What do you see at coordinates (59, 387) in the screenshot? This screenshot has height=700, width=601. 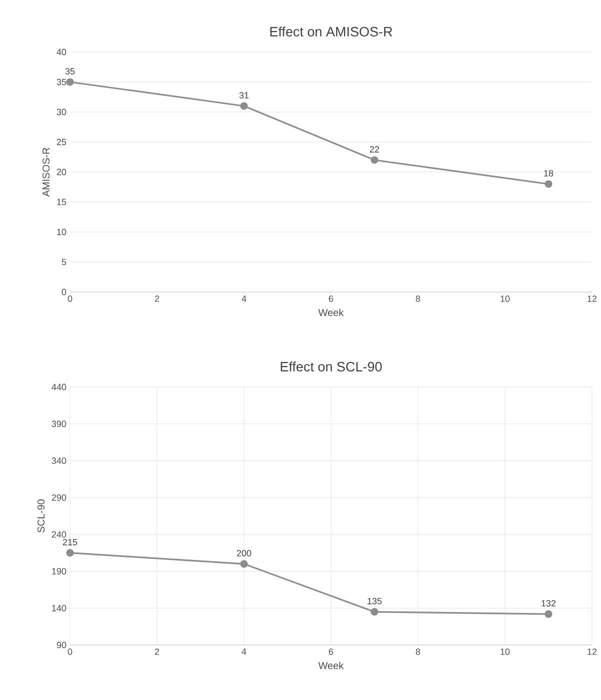 I see `y-tick-label: 440` at bounding box center [59, 387].